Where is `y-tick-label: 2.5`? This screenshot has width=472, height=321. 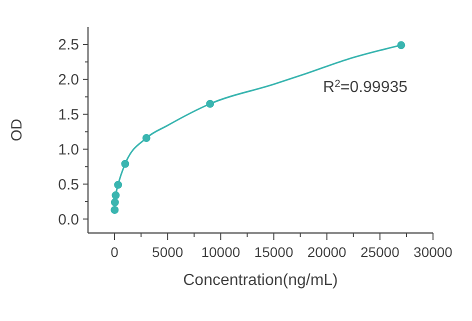
y-tick-label: 2.5 is located at coordinates (68, 45).